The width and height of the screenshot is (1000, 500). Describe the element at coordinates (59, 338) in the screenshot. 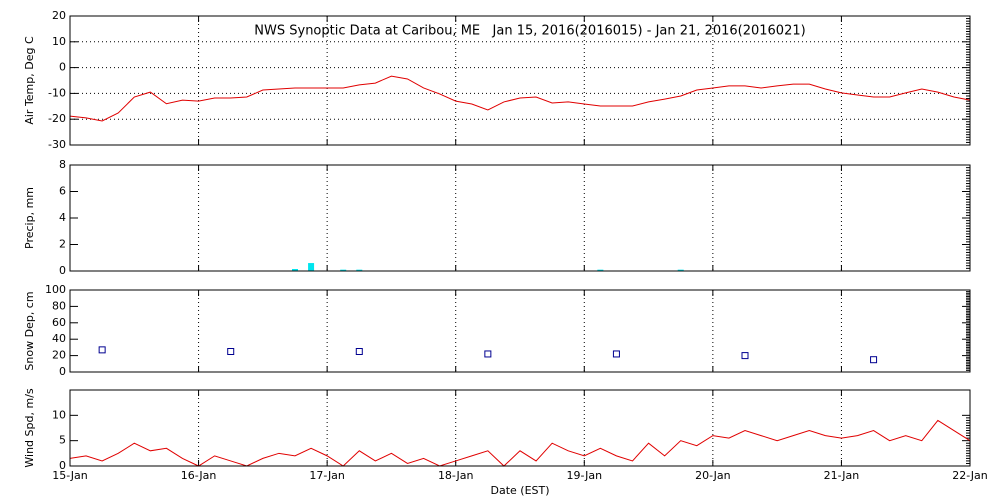

I see `y-tick-label: 40` at that location.